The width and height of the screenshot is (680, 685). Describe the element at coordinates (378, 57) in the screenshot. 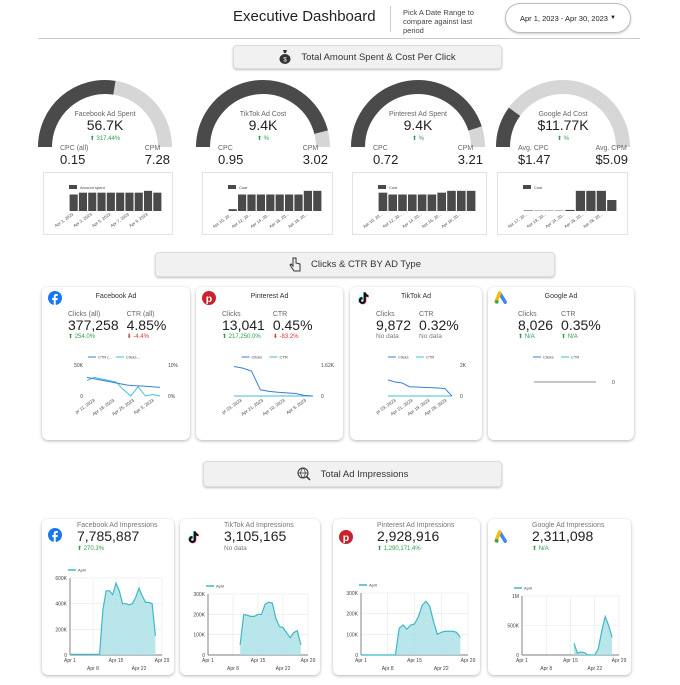

I see `section-banner-label: Total Amount Spent & Cost Per Click` at that location.